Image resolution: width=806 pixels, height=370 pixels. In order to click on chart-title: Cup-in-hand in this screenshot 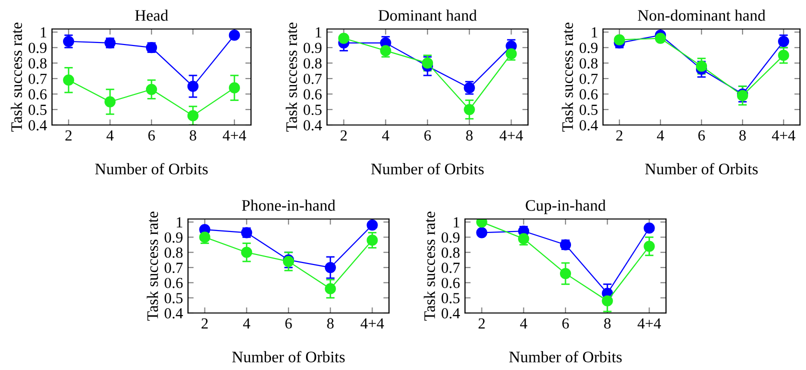, I will do `click(566, 207)`.